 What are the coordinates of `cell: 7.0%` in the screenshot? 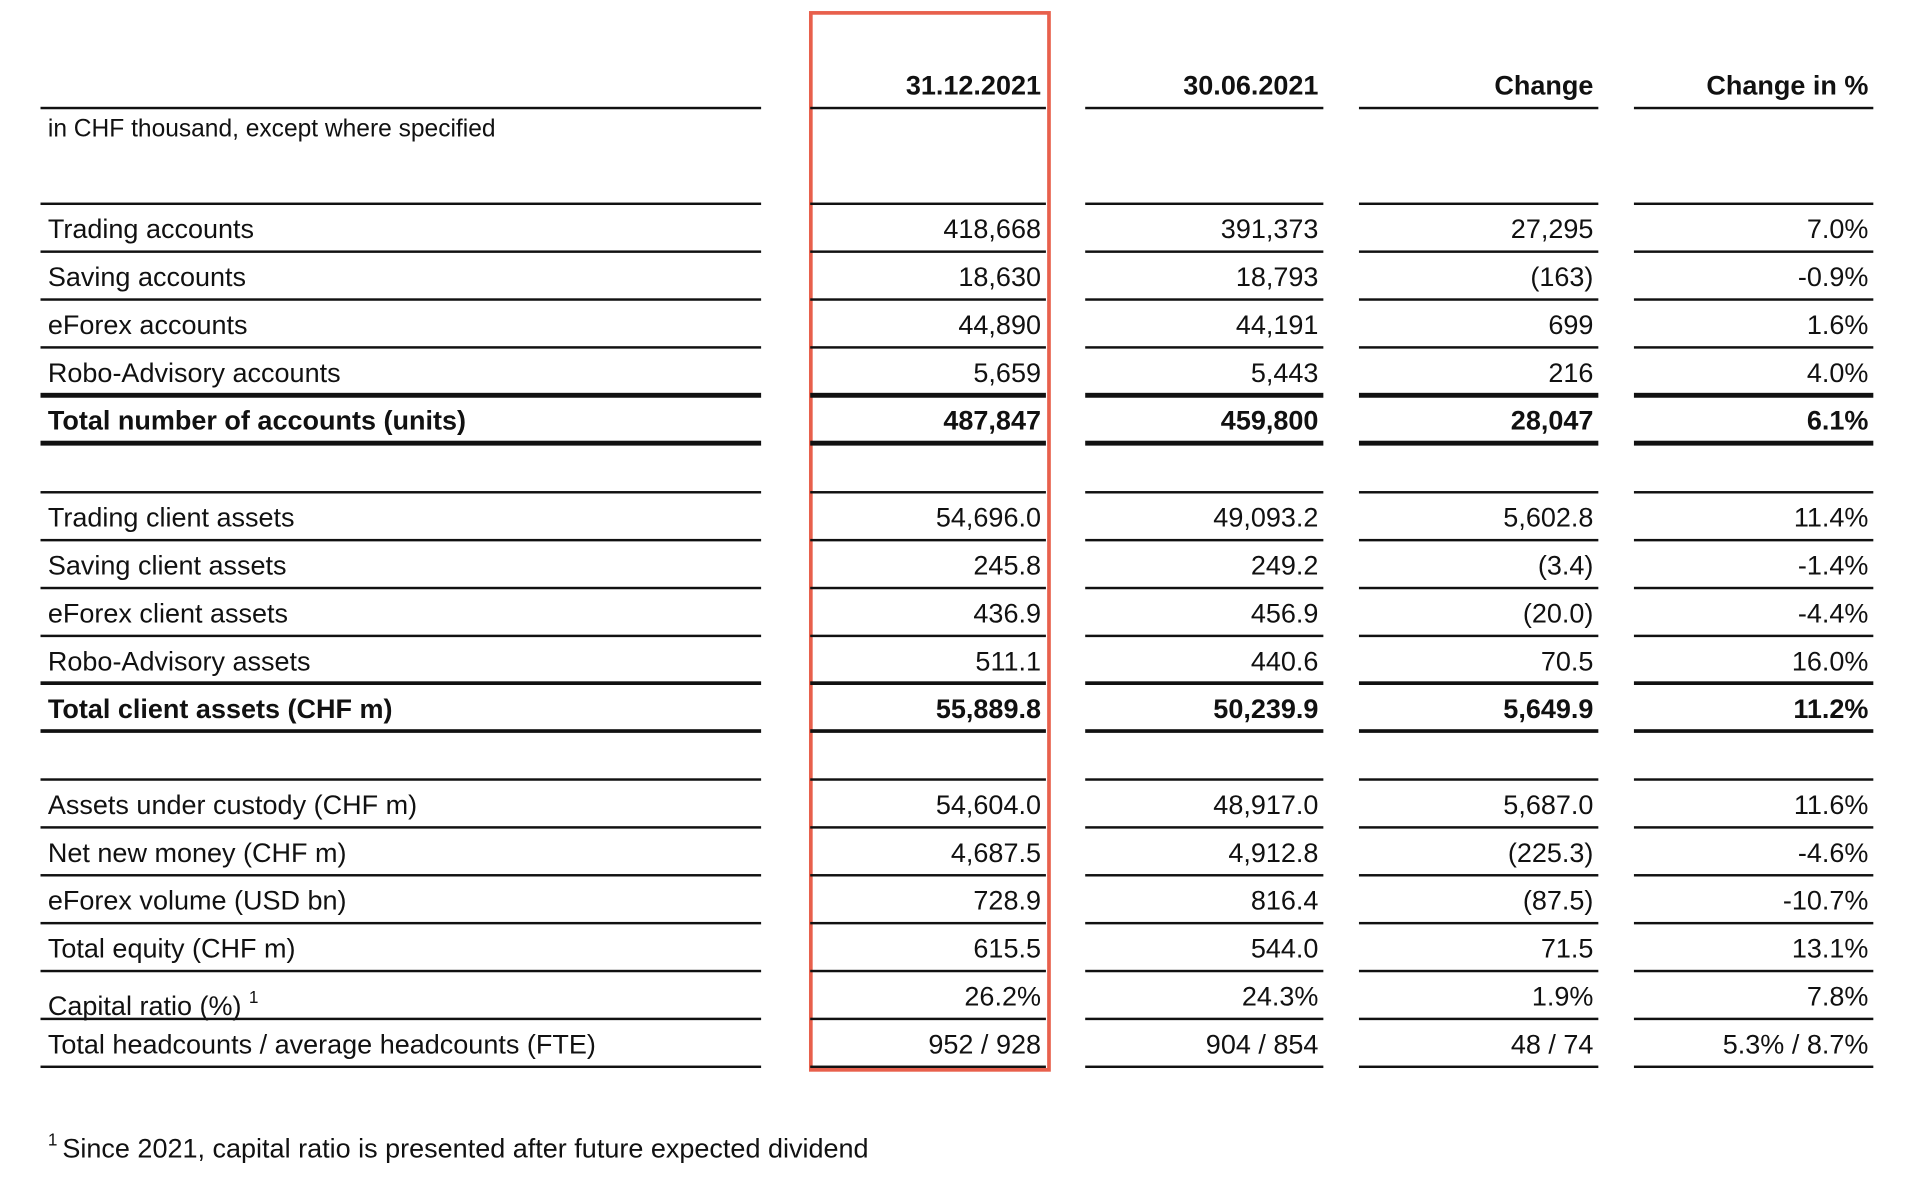 It's located at (1837, 229).